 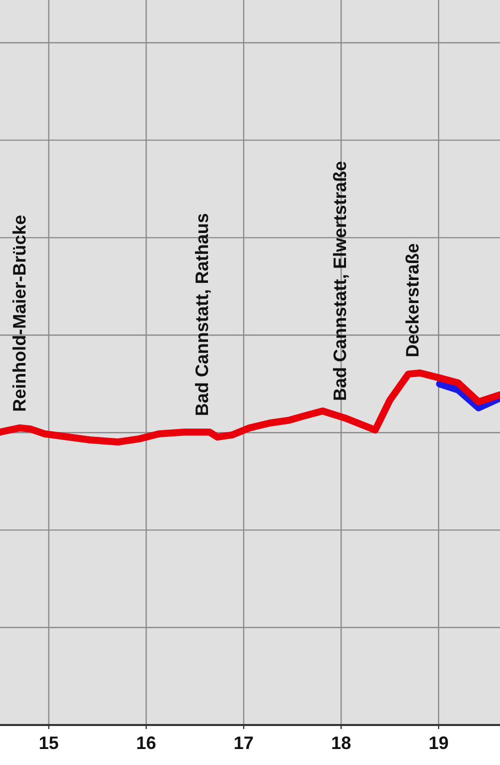 I want to click on annotation: Bad Cannstatt, Elwertstraße, so click(x=340, y=280).